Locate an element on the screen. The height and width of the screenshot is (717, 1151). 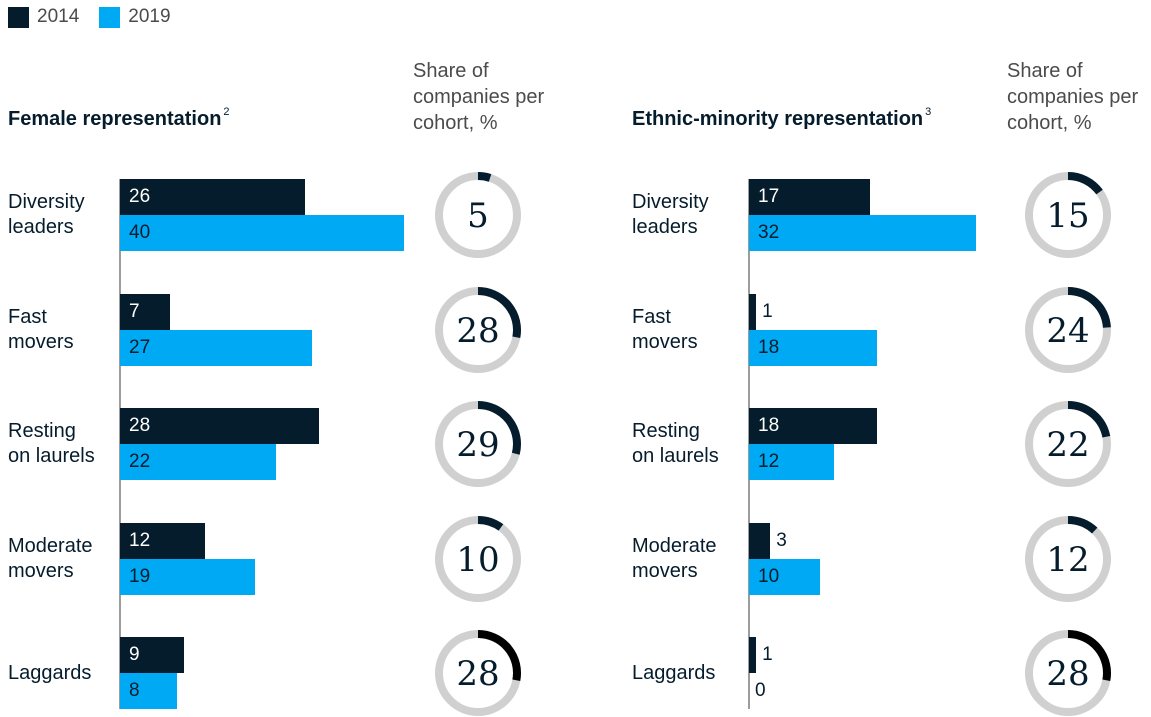
donut-value-label: 22 is located at coordinates (1067, 445).